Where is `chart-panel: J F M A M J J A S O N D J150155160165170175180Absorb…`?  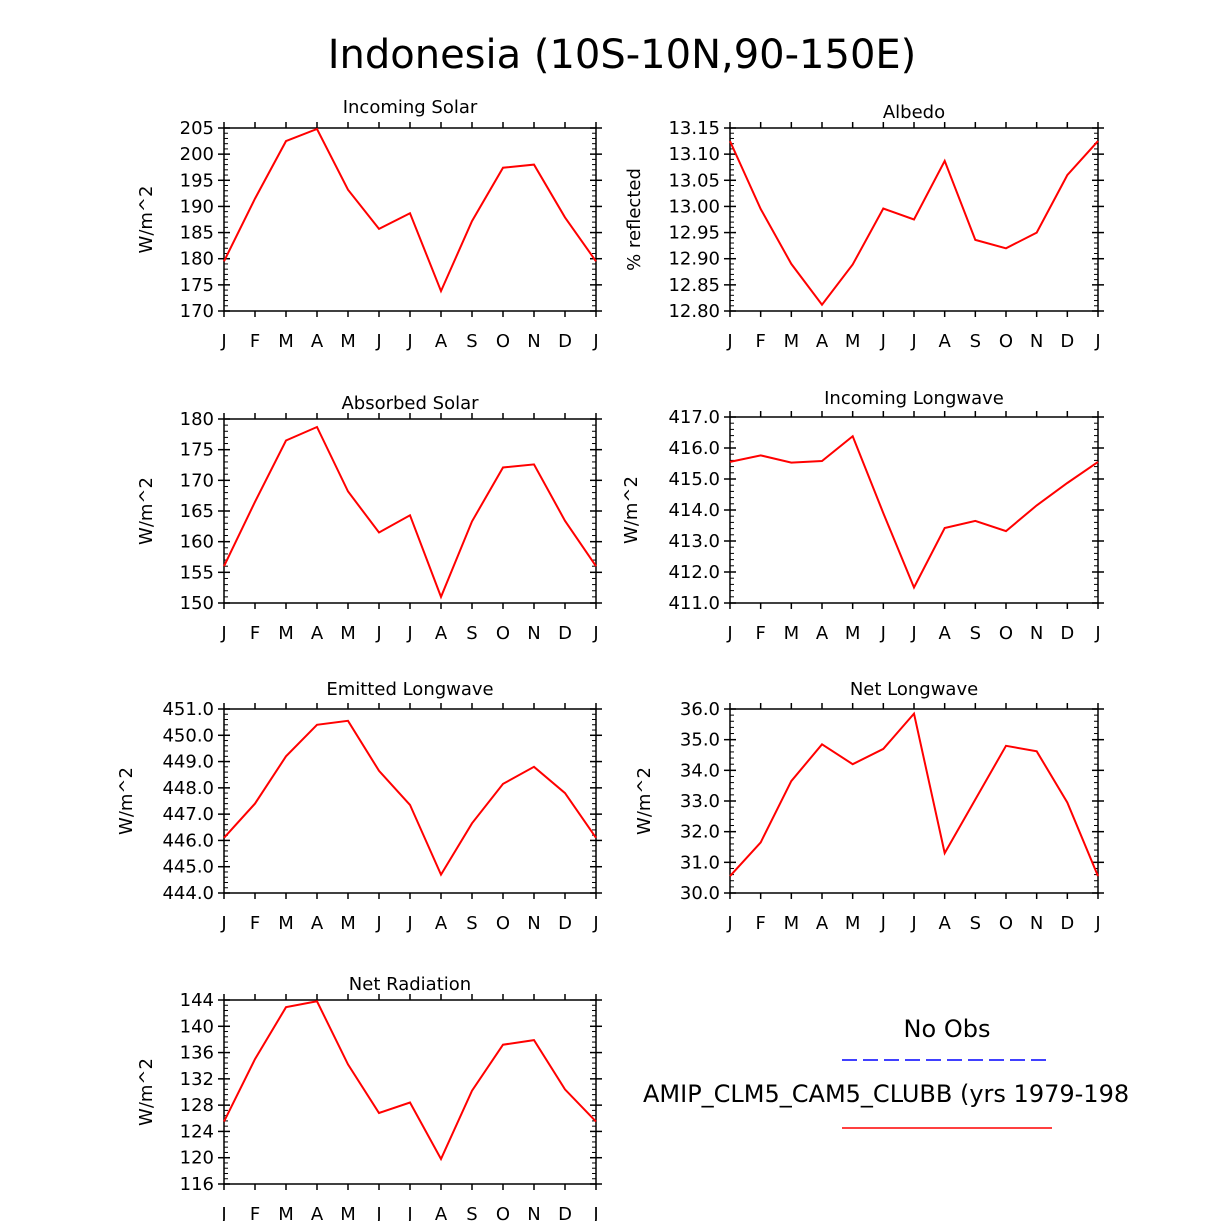 chart-panel: J F M A M J J A S O N D J150155160165170175180Absorb… is located at coordinates (369, 518).